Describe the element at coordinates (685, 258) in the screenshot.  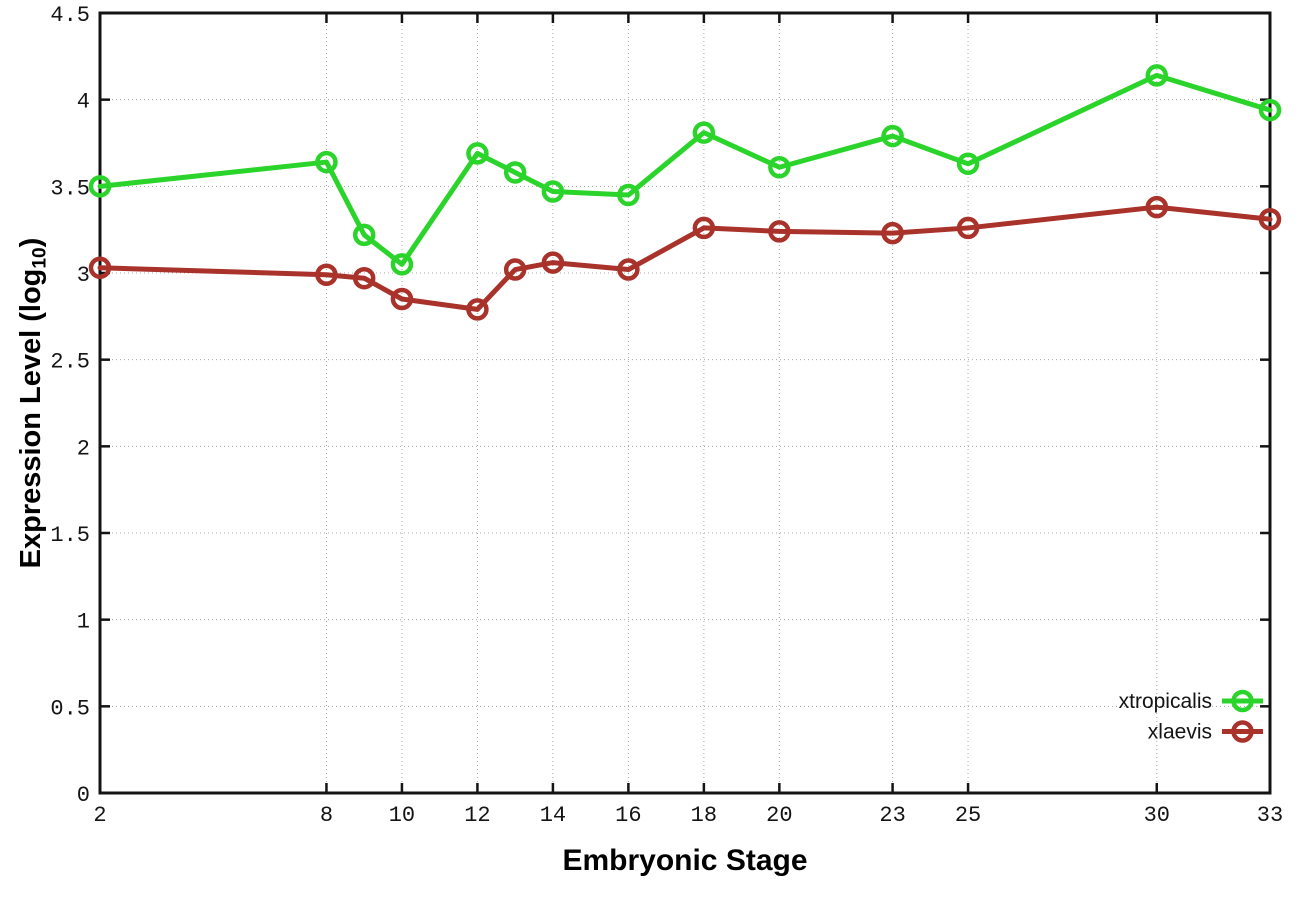
I see `series-line-xlaevis` at that location.